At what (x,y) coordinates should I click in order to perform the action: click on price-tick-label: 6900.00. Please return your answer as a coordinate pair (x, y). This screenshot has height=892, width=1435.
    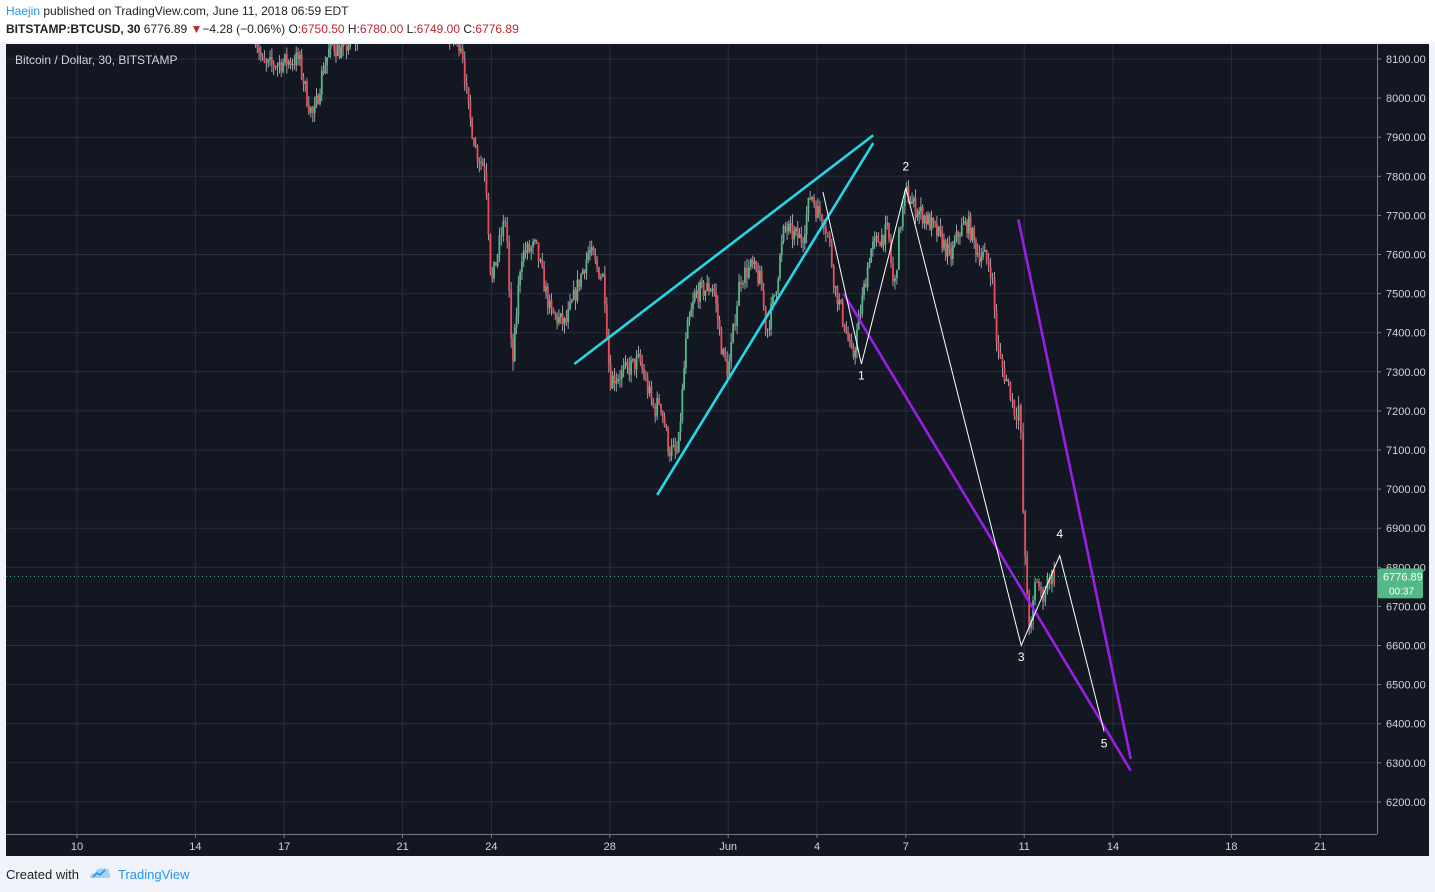
    Looking at the image, I should click on (1406, 529).